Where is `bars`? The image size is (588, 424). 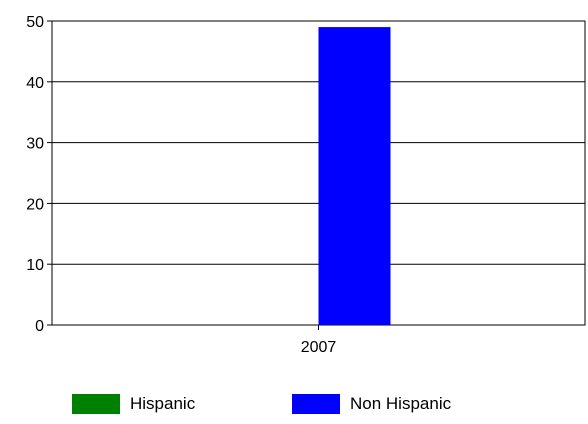
bars is located at coordinates (354, 176).